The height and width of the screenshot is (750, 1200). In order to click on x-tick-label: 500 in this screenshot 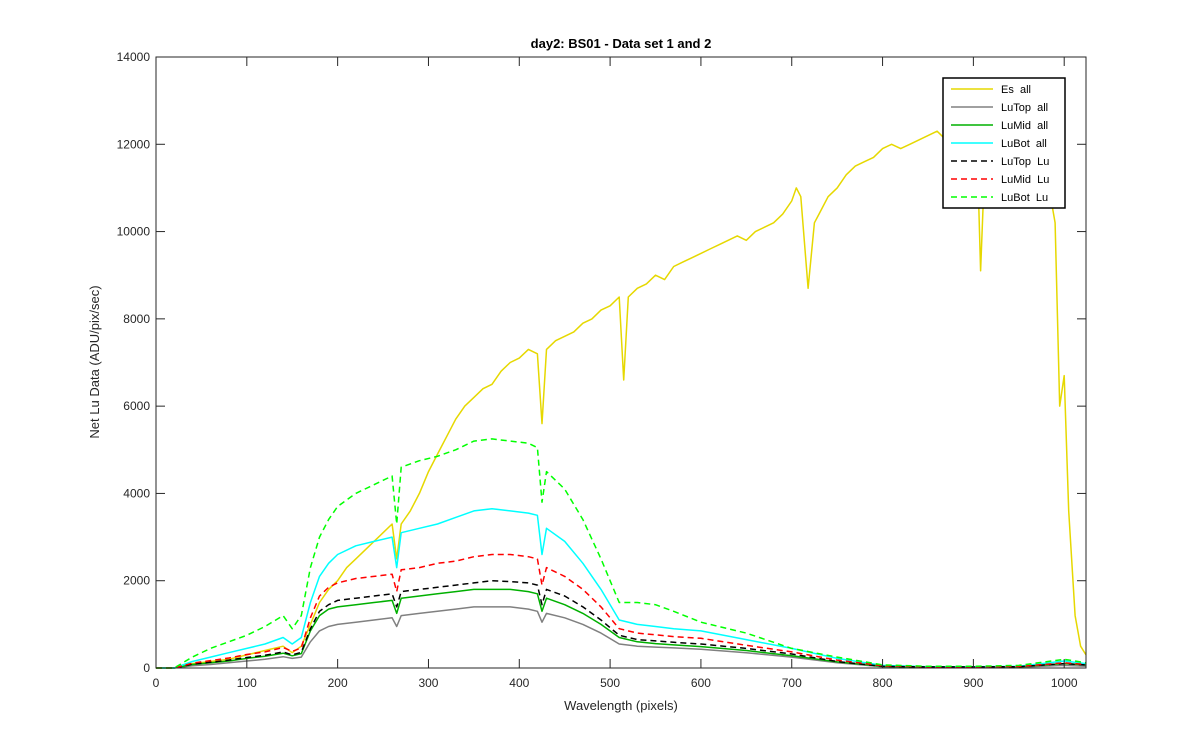, I will do `click(610, 683)`.